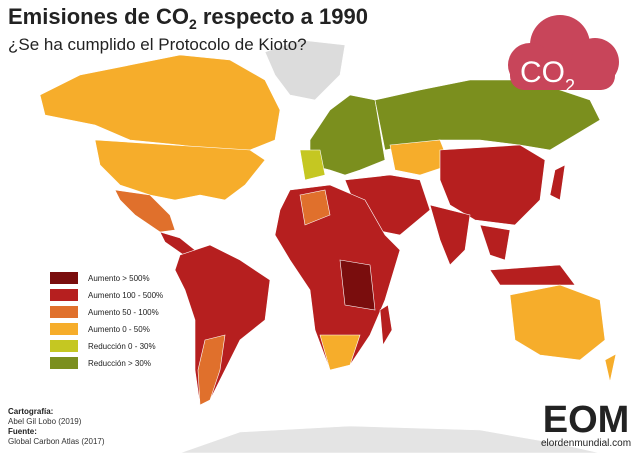 Image resolution: width=640 pixels, height=458 pixels. I want to click on subtitle: ¿Se ha cumplido el Protocolo de Kioto?, so click(157, 44).